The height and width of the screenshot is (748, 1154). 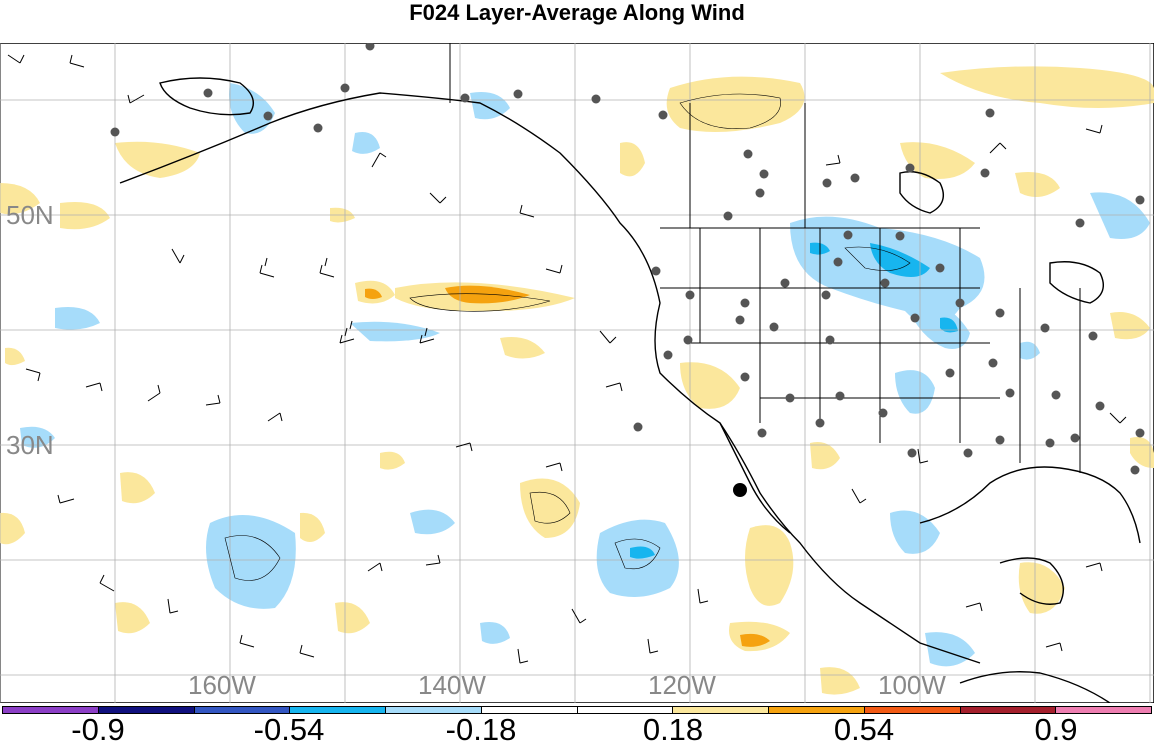 I want to click on lat-label-30n: 30N, so click(x=30, y=445).